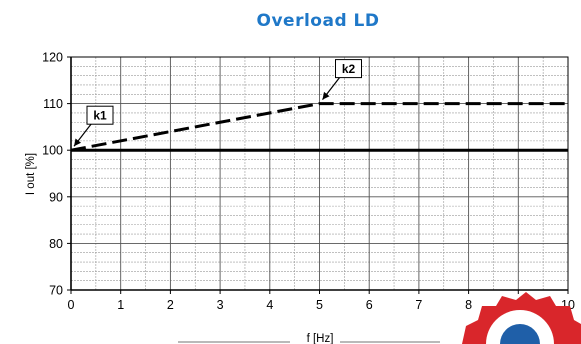 The image size is (581, 344). I want to click on annotation-k2: k2, so click(342, 79).